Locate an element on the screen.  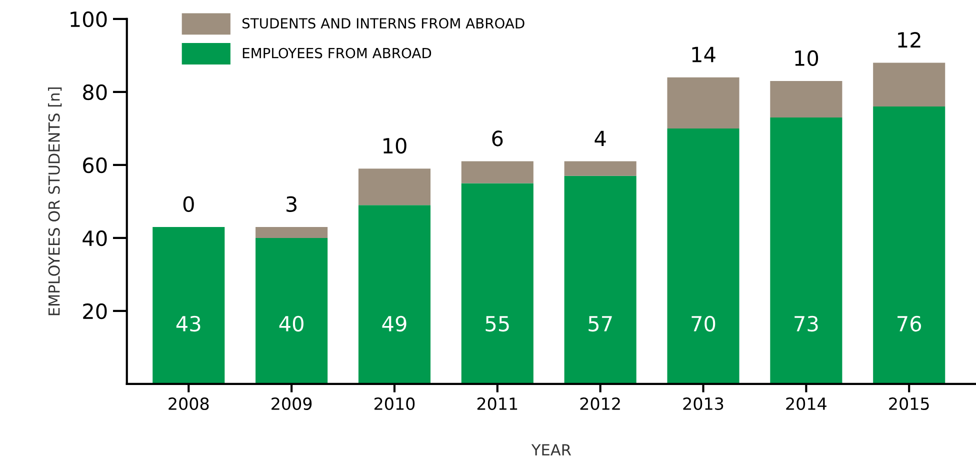
y-tick-label: 80 is located at coordinates (95, 92).